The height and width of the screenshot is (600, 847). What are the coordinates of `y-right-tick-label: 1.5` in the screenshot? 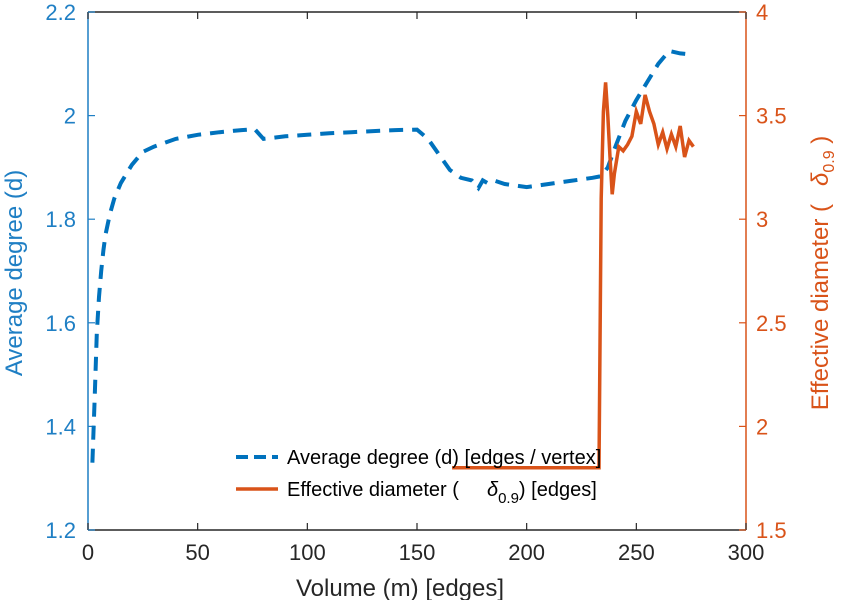 It's located at (771, 530).